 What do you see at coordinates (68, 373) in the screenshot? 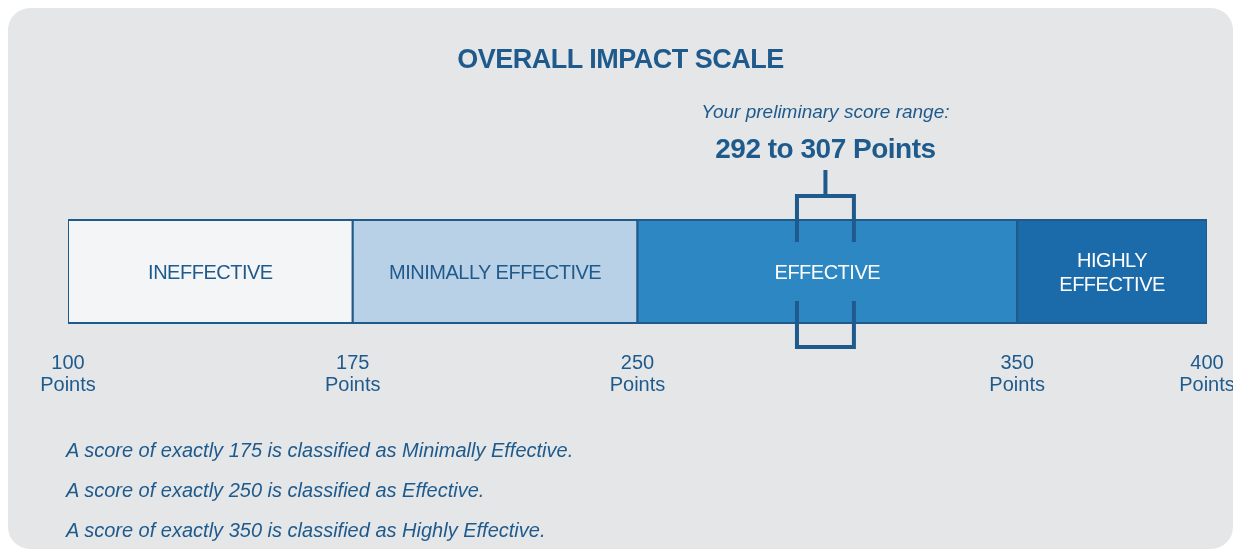
I see `x-tick-label: 100 Points` at bounding box center [68, 373].